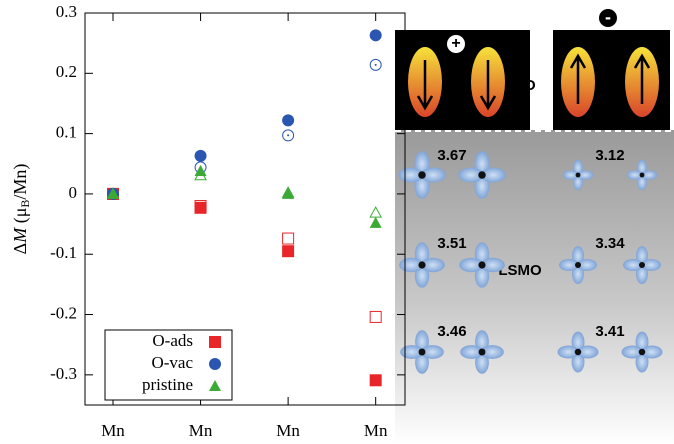 The height and width of the screenshot is (444, 674). I want to click on lsmo-label: LSMO, so click(520, 270).